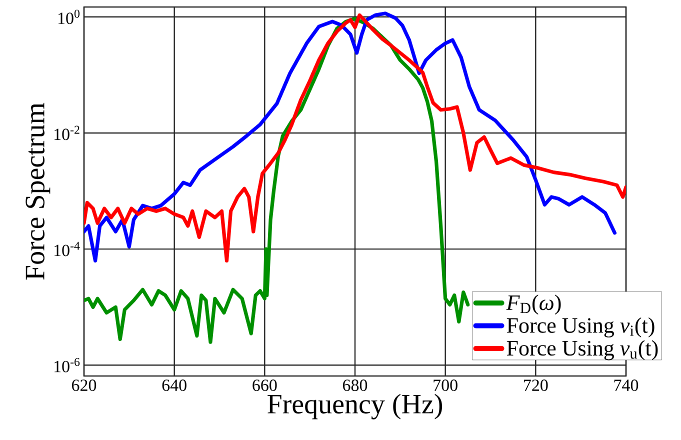  Describe the element at coordinates (67, 249) in the screenshot. I see `y-tick-label: 10$^{-4}$` at that location.